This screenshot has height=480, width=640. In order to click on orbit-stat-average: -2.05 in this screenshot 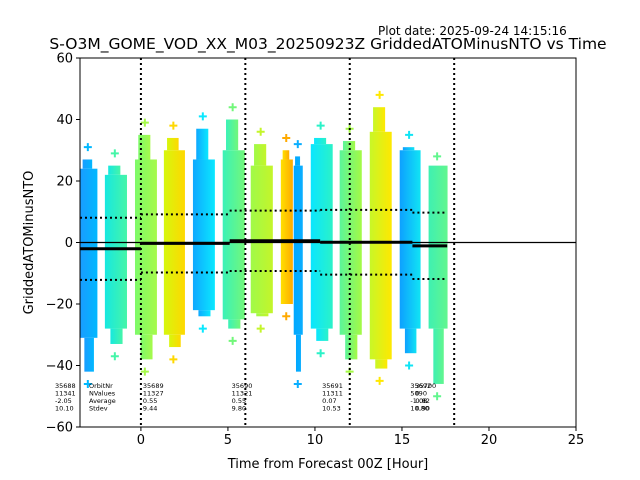, I will do `click(63, 401)`.